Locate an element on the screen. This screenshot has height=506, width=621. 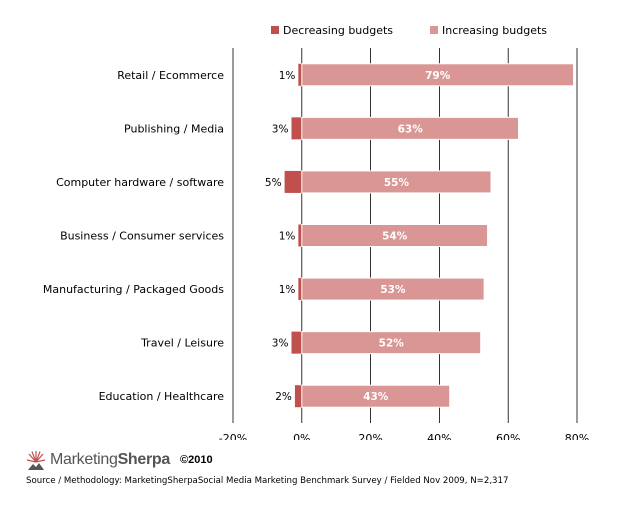
category-label: Manufacturing / Packaged Goods is located at coordinates (133, 289).